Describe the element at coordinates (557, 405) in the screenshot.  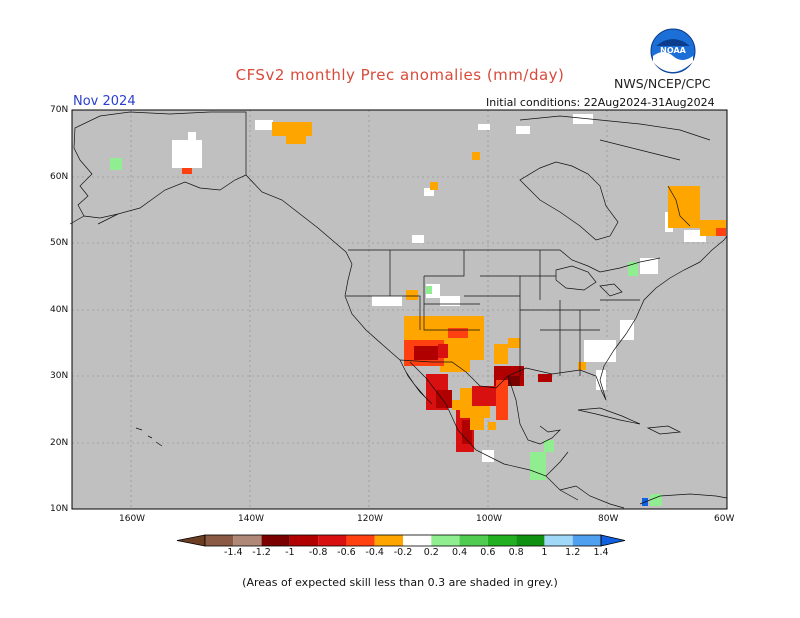
I see `gulf-coast` at that location.